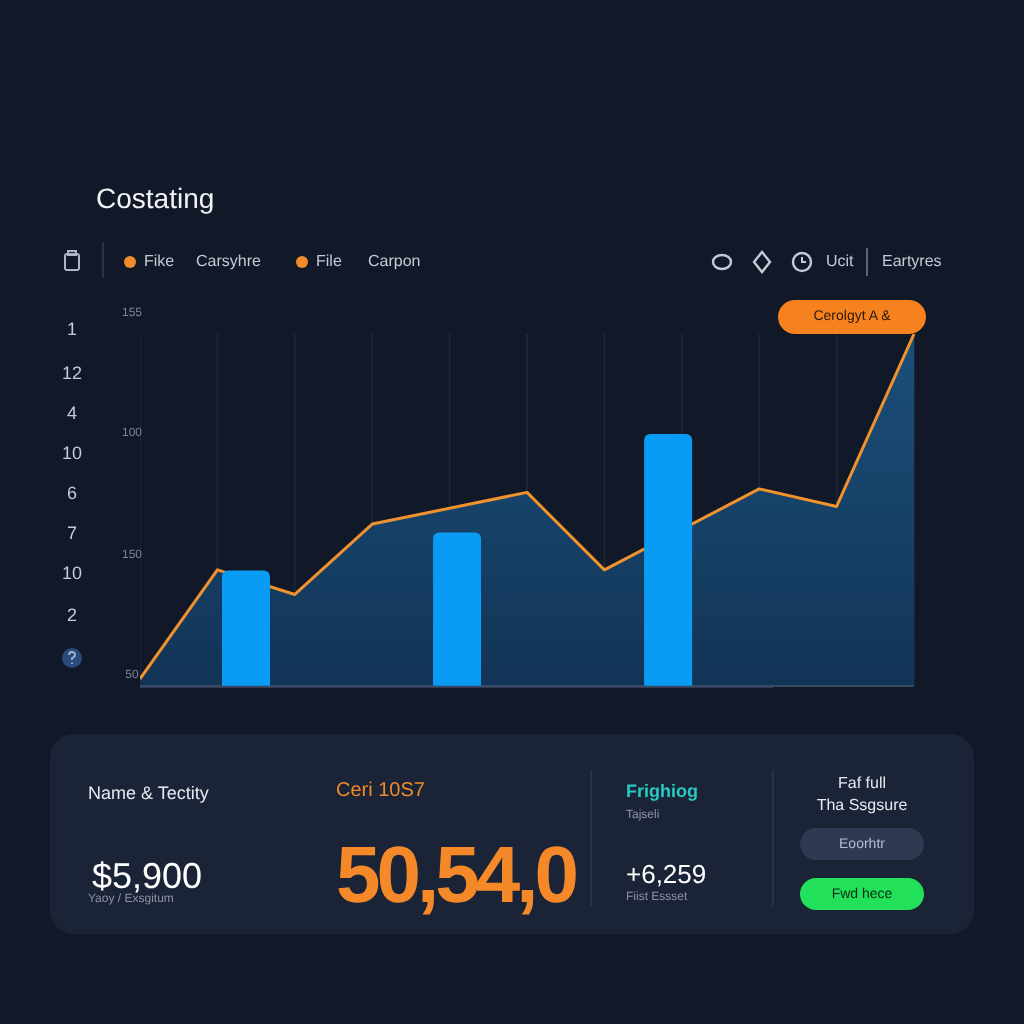  I want to click on text: 50,54,0, so click(455, 876).